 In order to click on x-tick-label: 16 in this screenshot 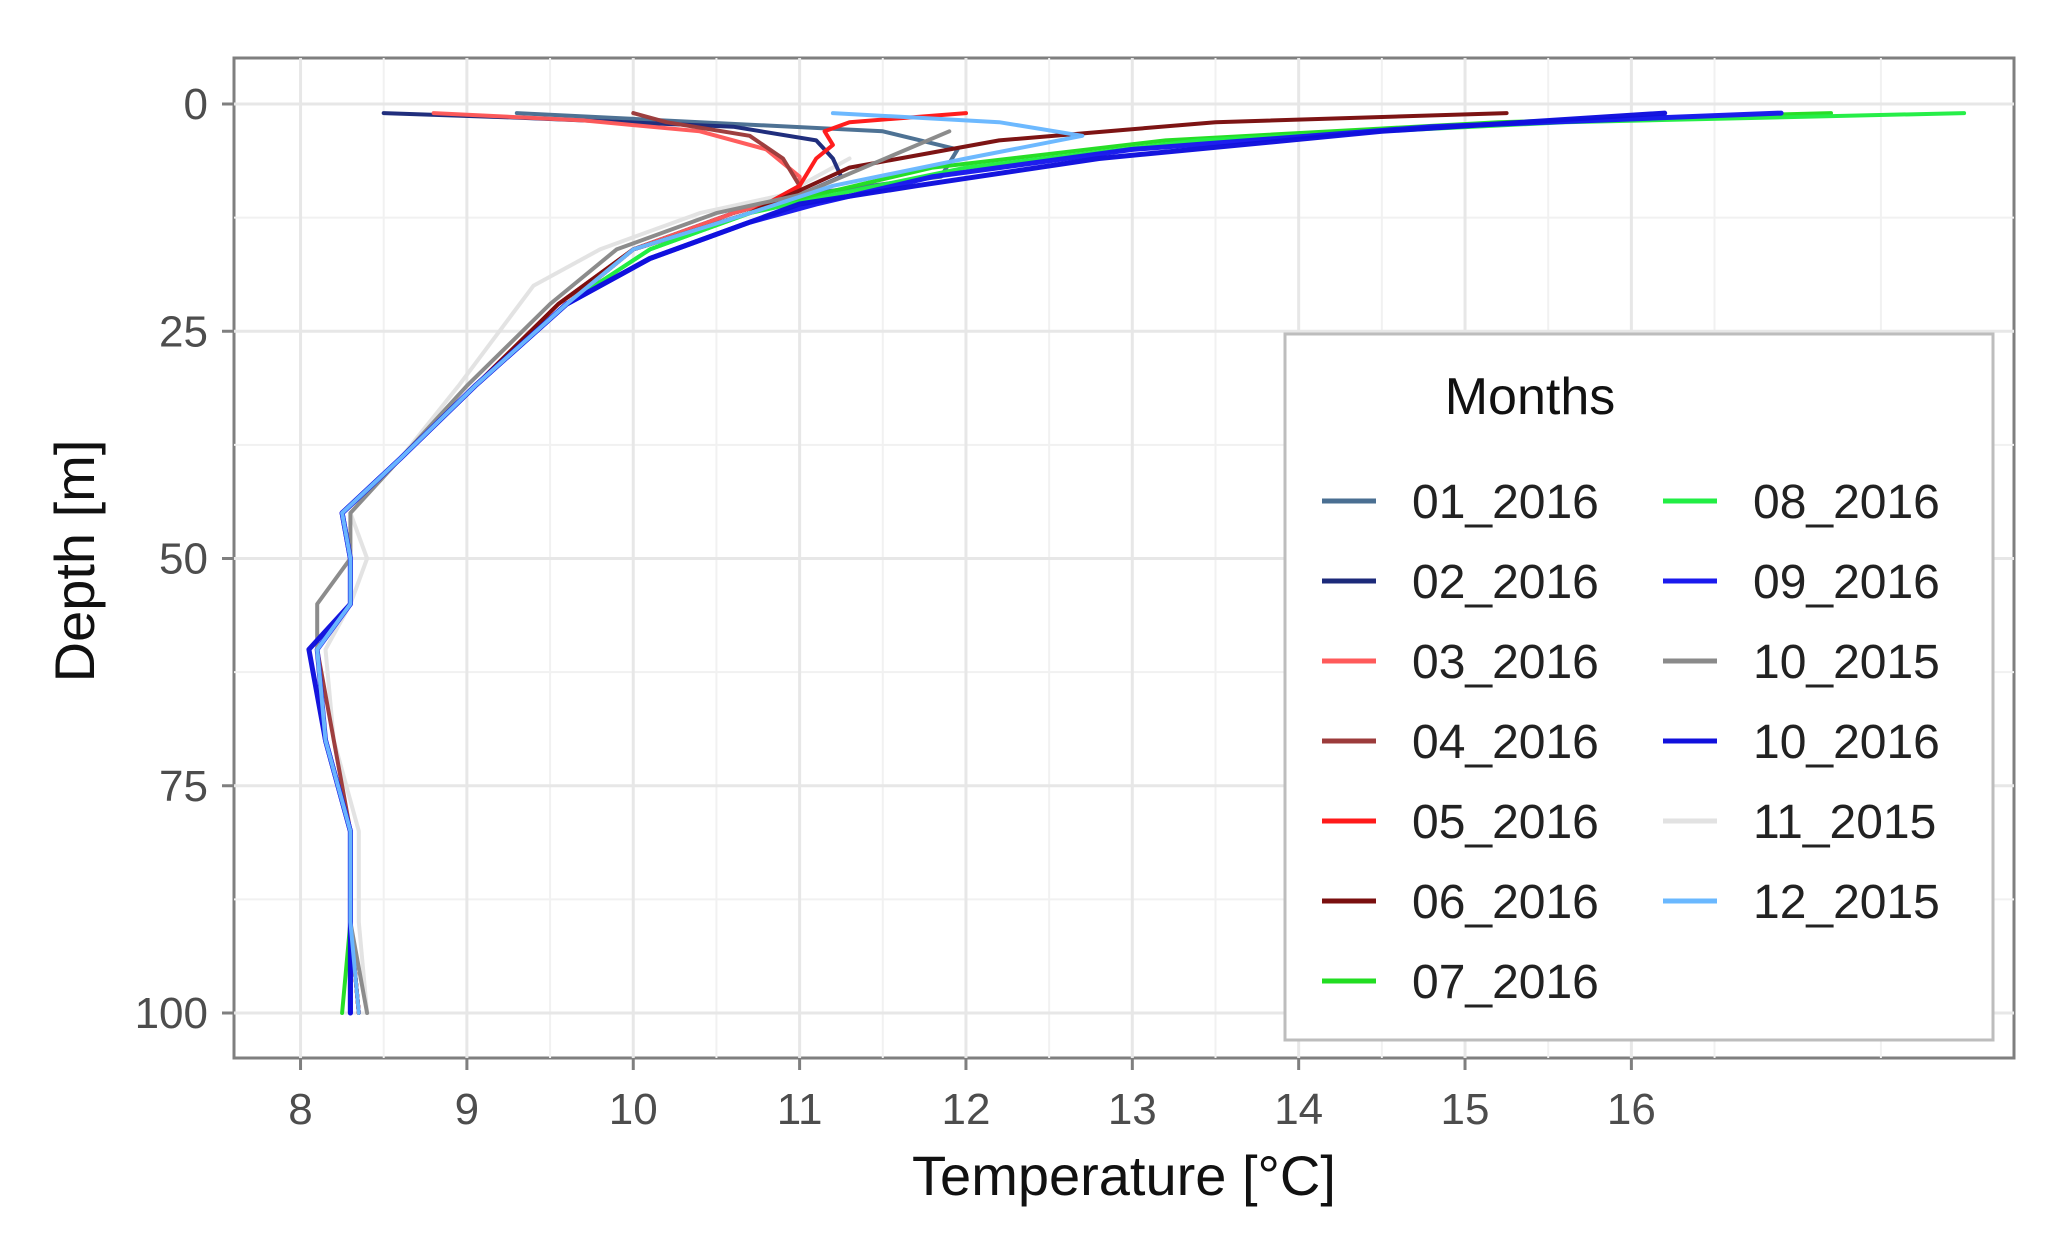, I will do `click(1631, 1109)`.